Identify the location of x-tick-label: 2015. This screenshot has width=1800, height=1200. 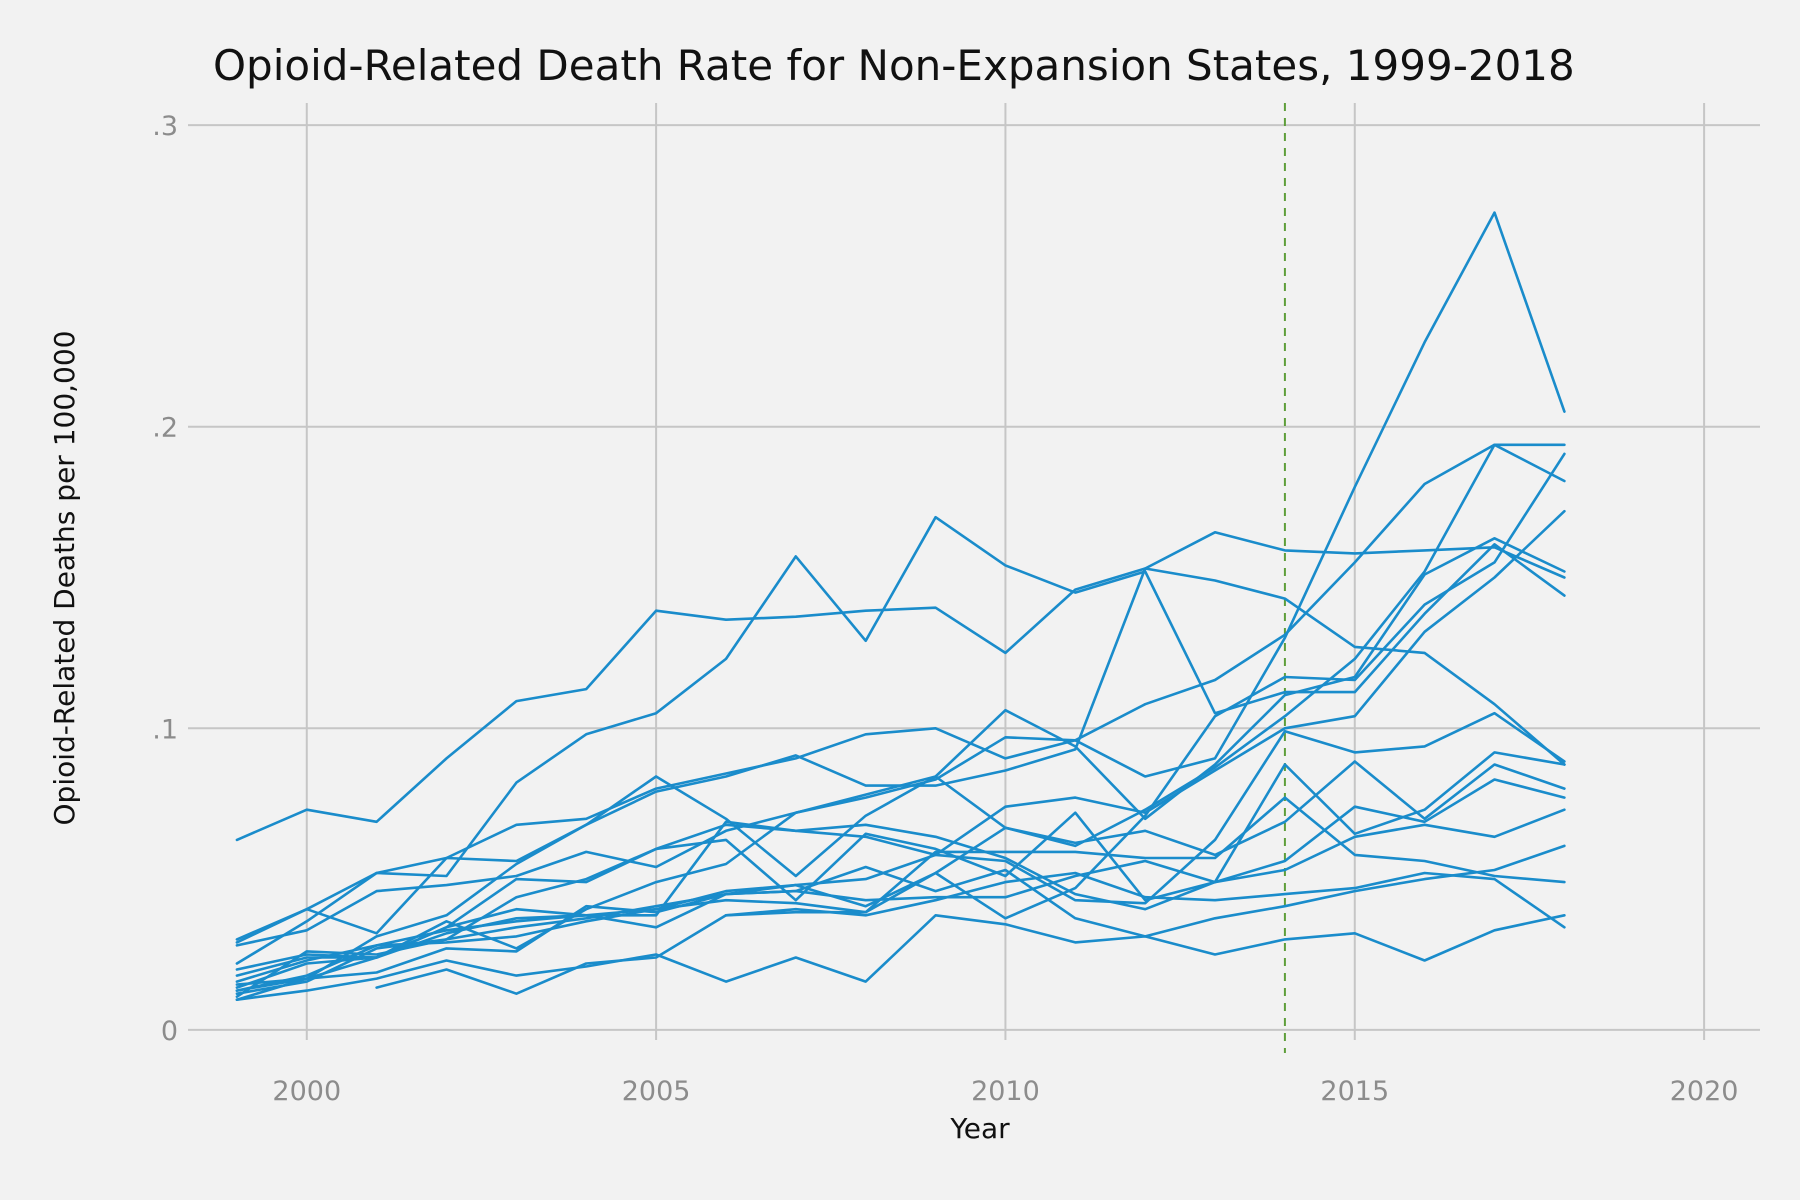
(1354, 1091).